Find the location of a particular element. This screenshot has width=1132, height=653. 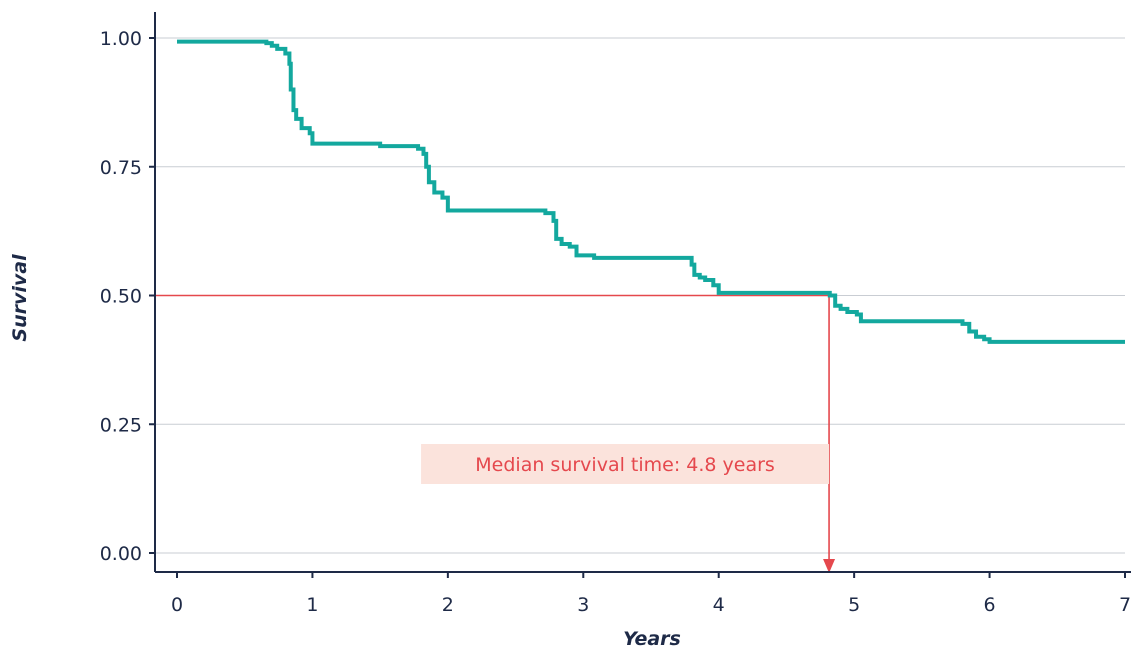

x-tick-label: 4 is located at coordinates (719, 605).